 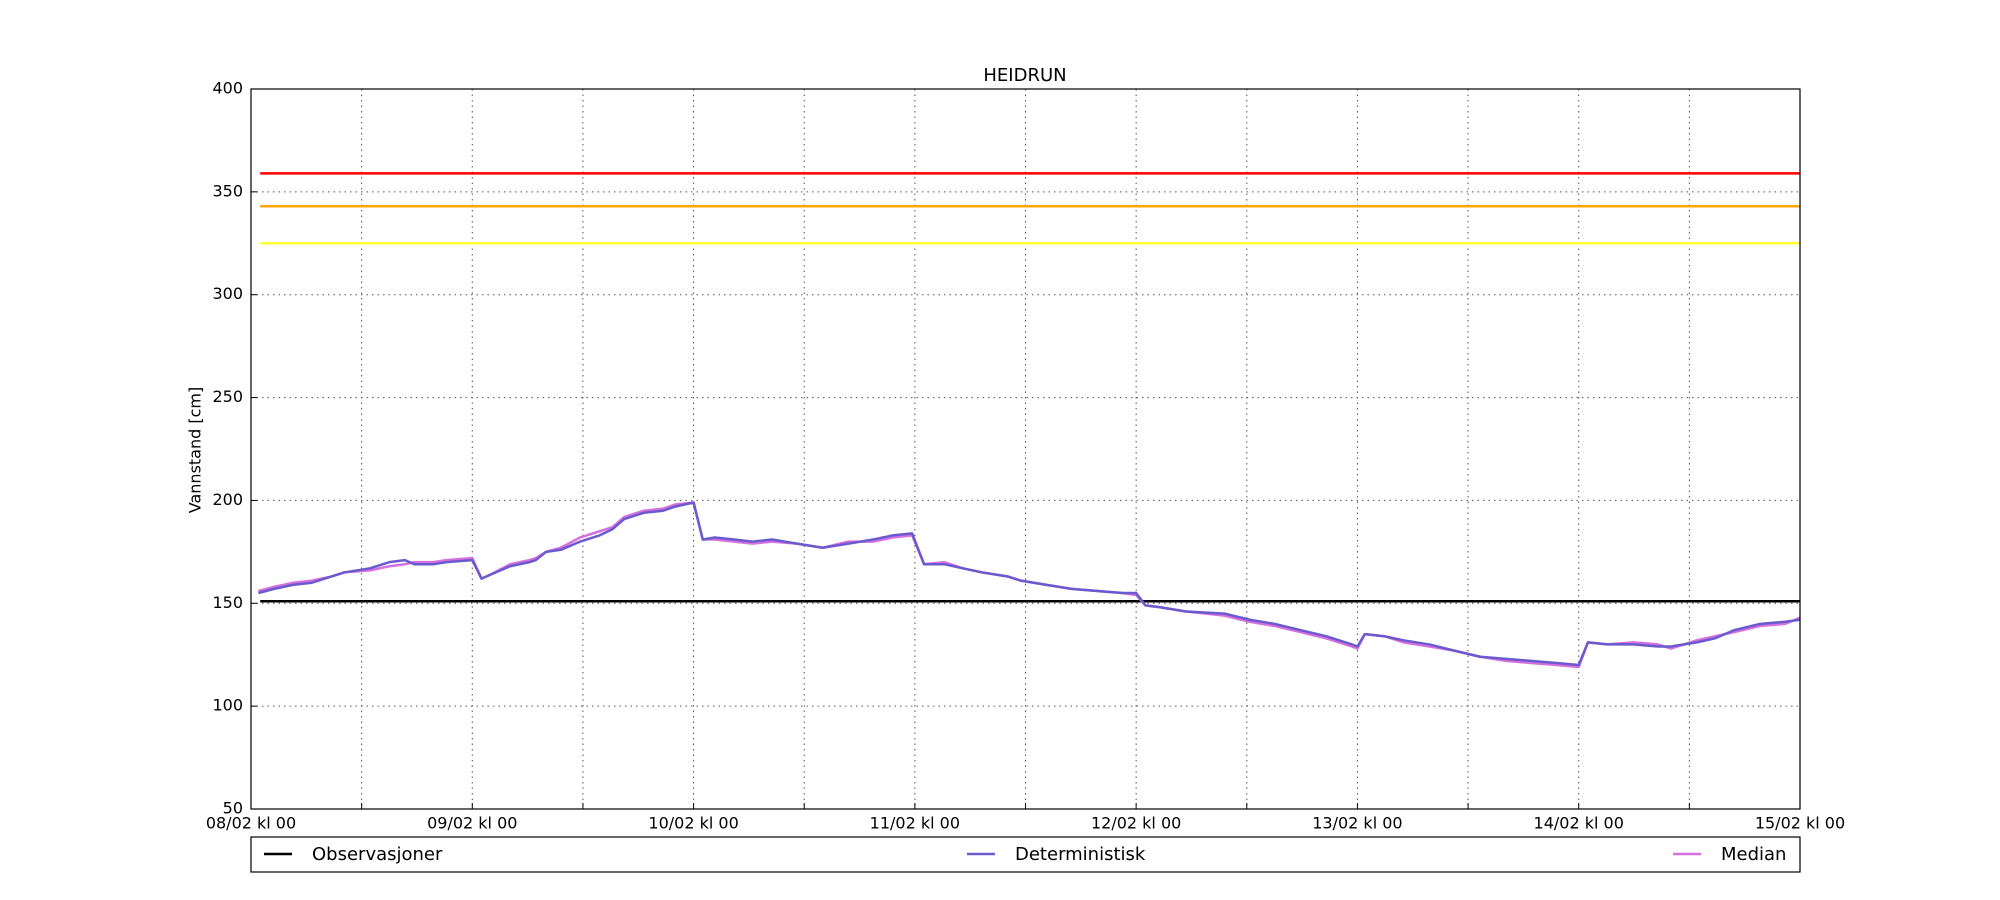 I want to click on x-tick-label: 12/02 kl 00, so click(x=1136, y=823).